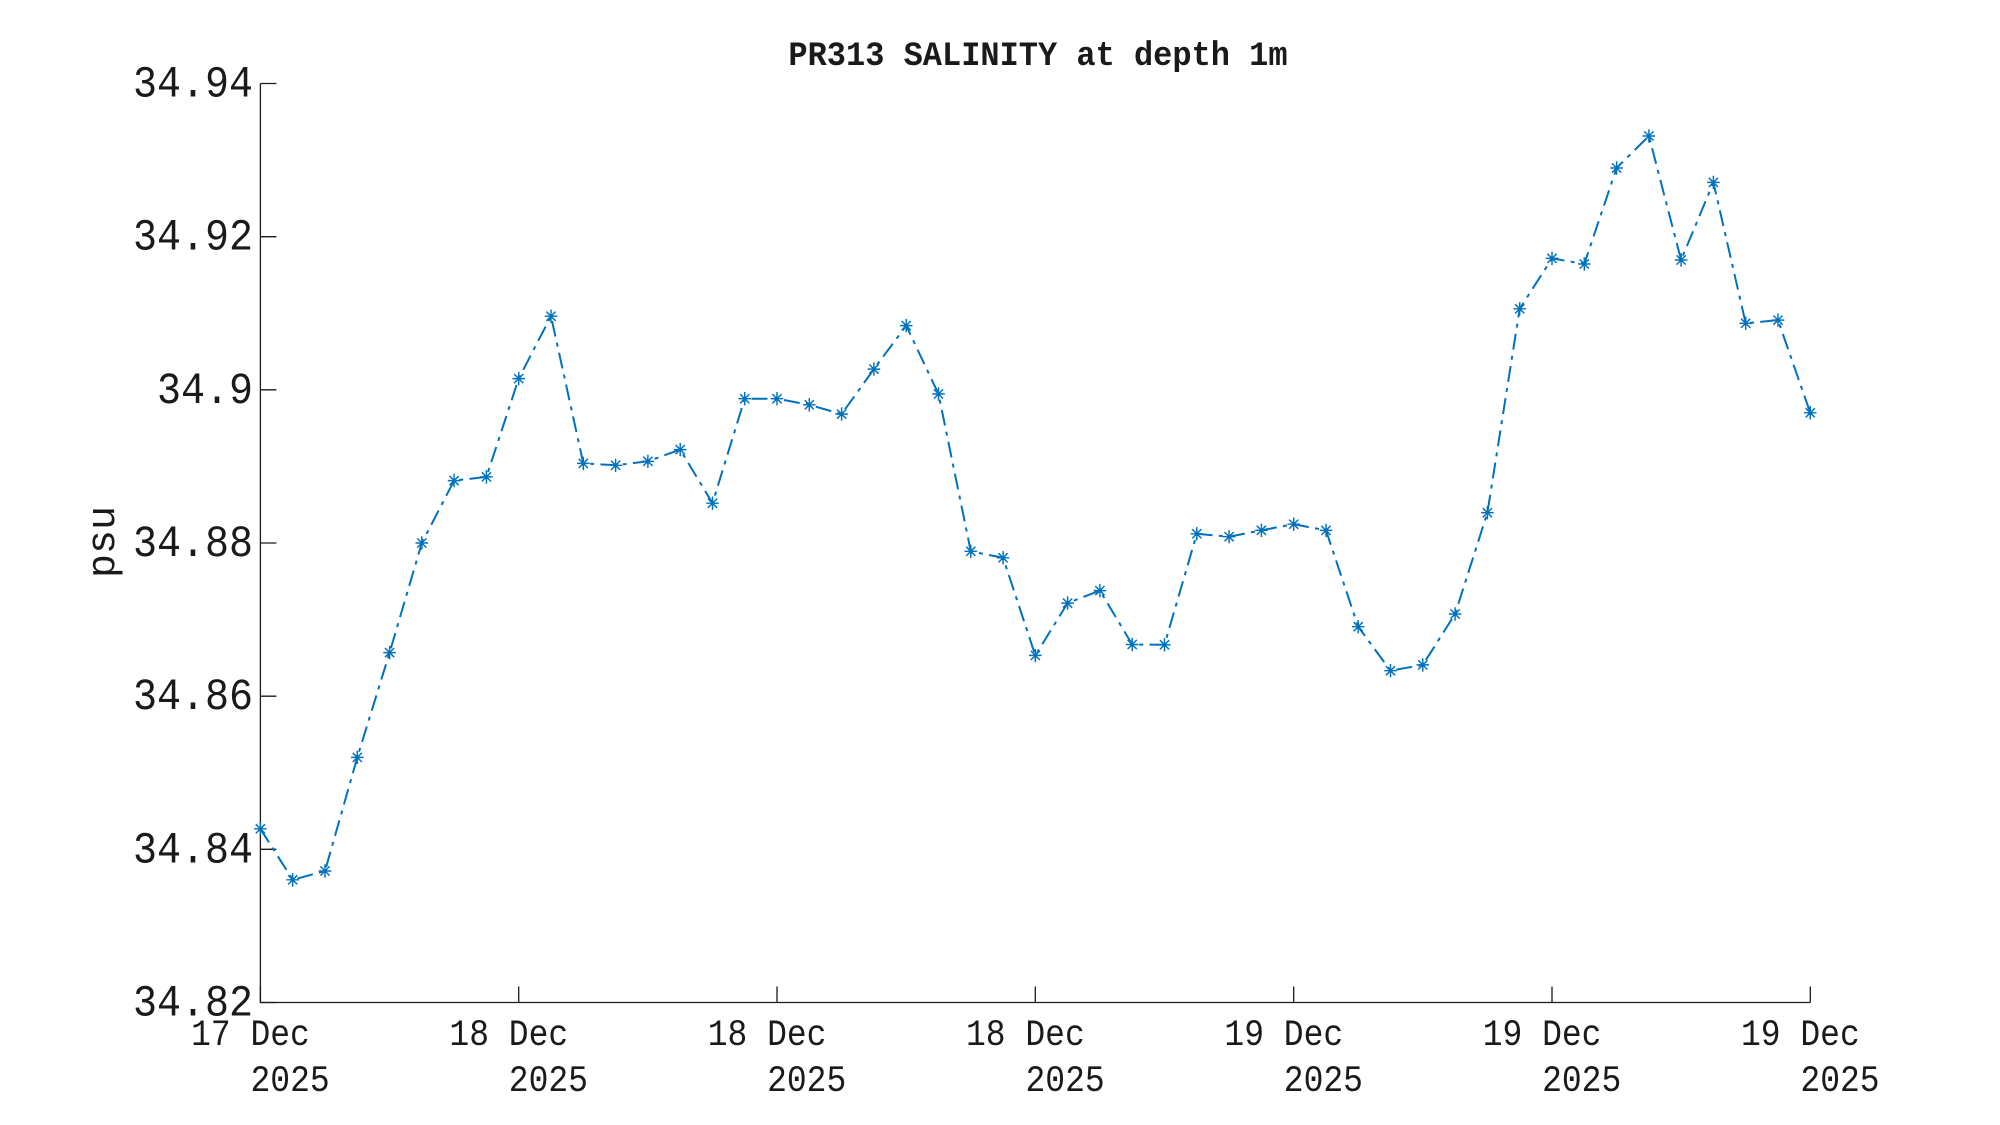 This screenshot has width=2000, height=1125. Describe the element at coordinates (104, 542) in the screenshot. I see `svg-text: psu` at that location.